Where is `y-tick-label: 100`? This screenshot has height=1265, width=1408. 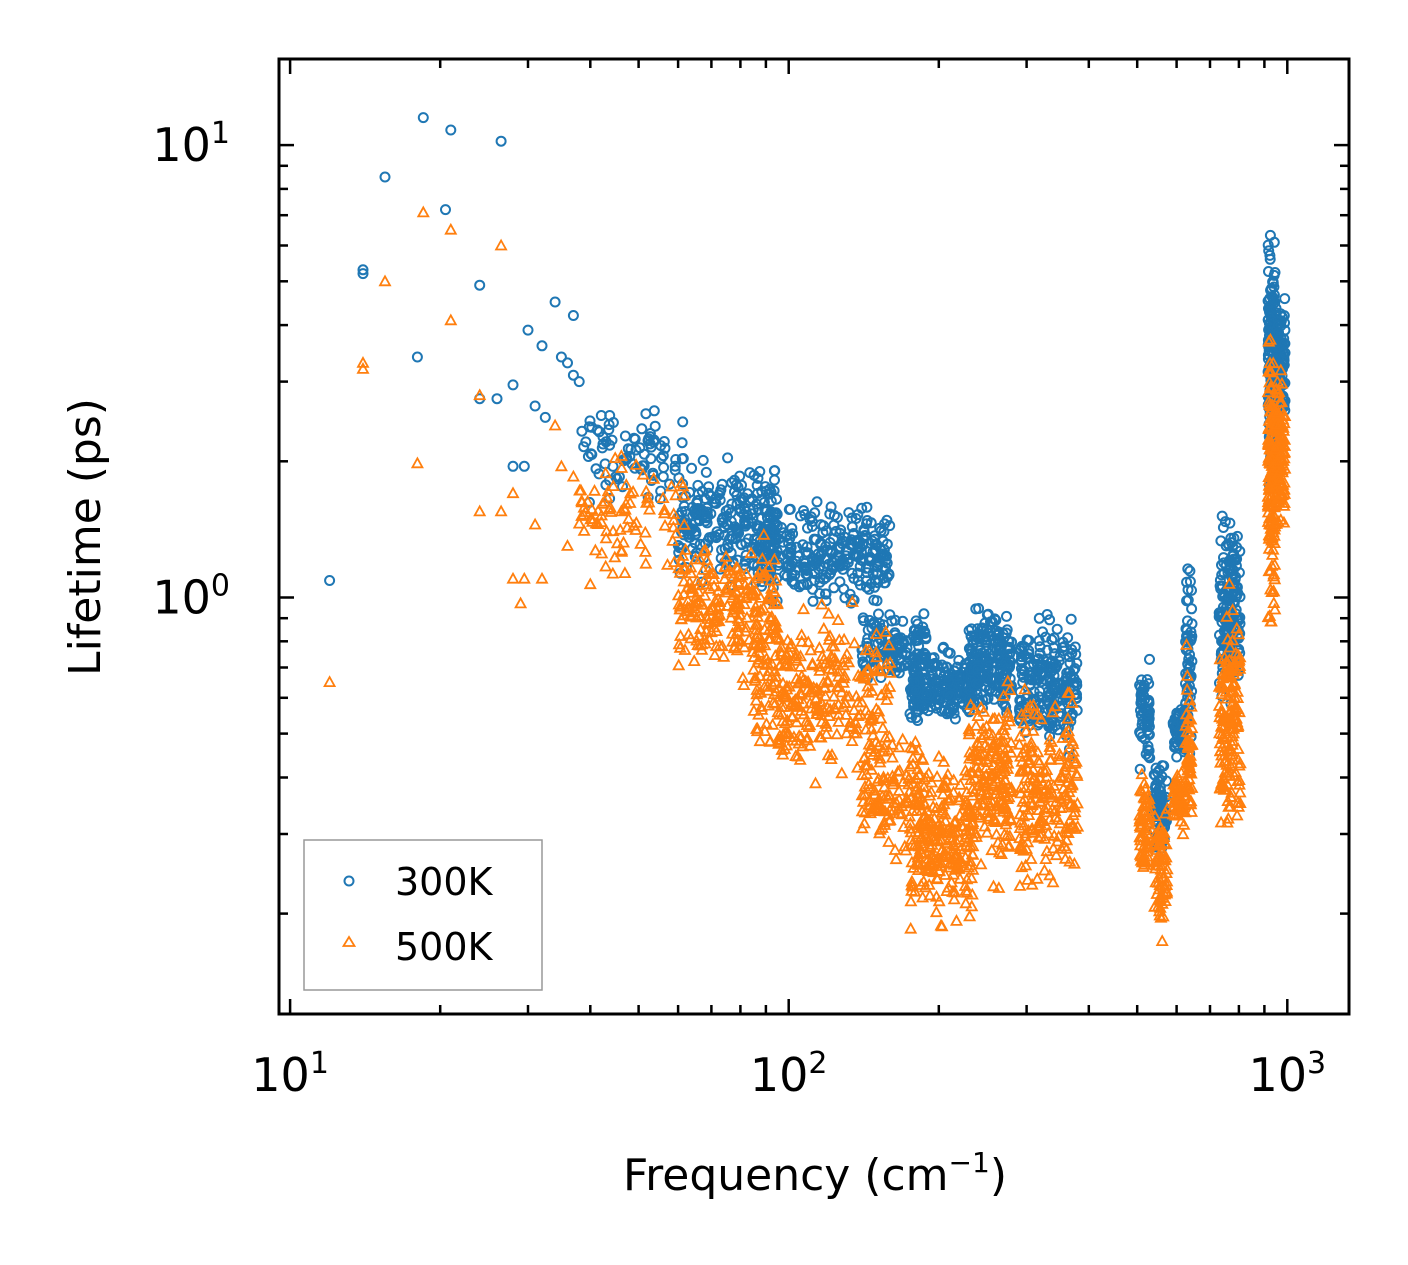 y-tick-label: 100 is located at coordinates (191, 597).